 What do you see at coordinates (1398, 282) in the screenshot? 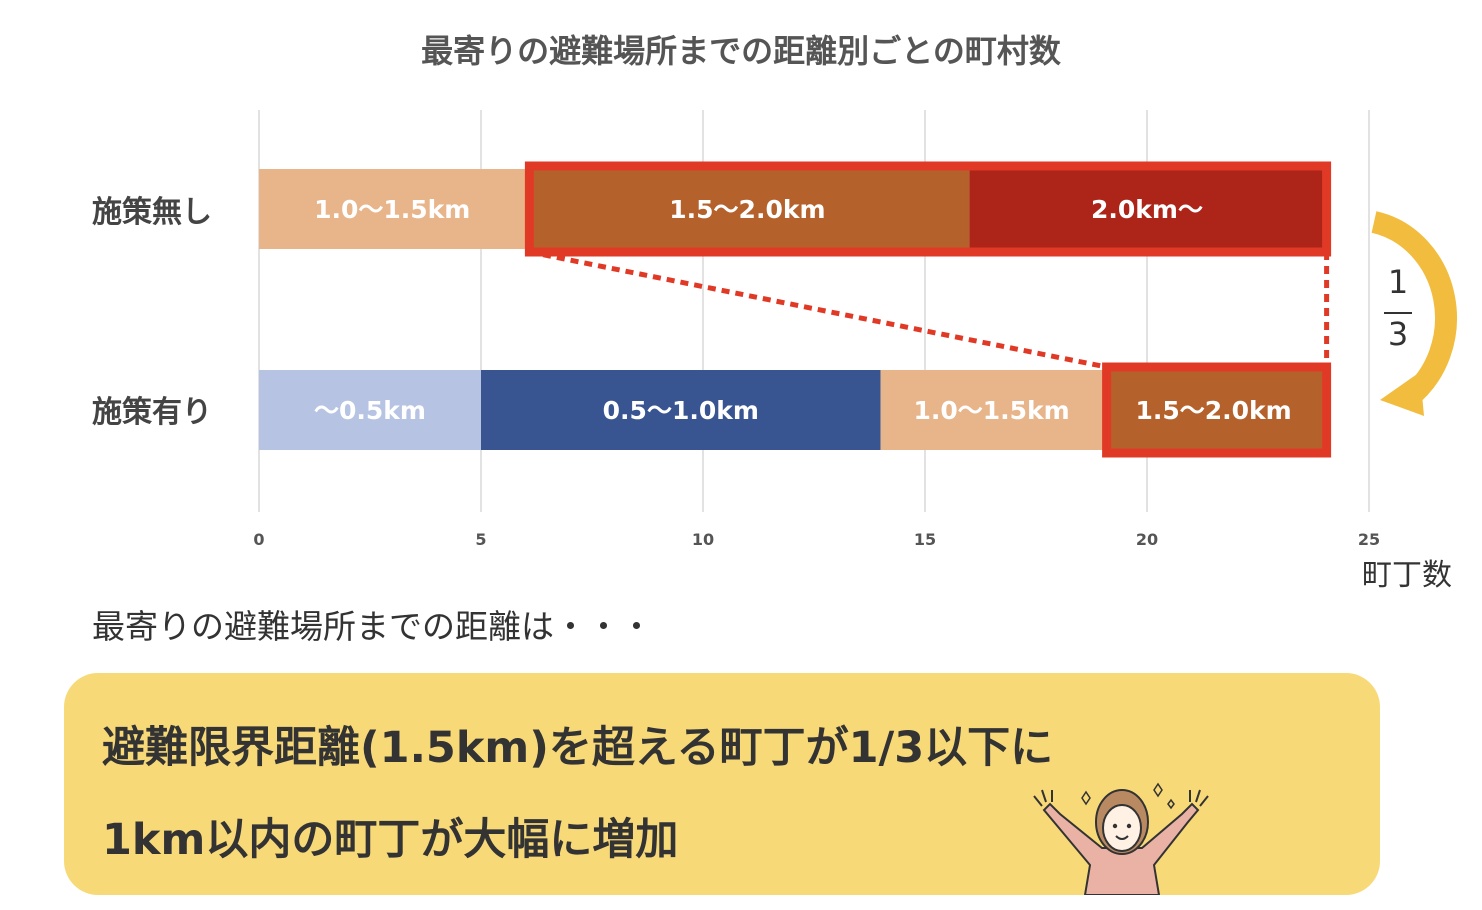
I see `fraction-numerator: 1` at bounding box center [1398, 282].